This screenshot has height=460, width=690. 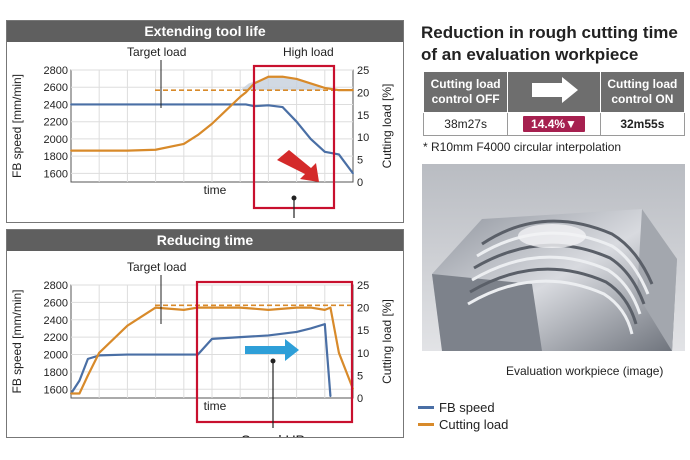 I want to click on off-time-value: 38m27s, so click(x=465, y=124).